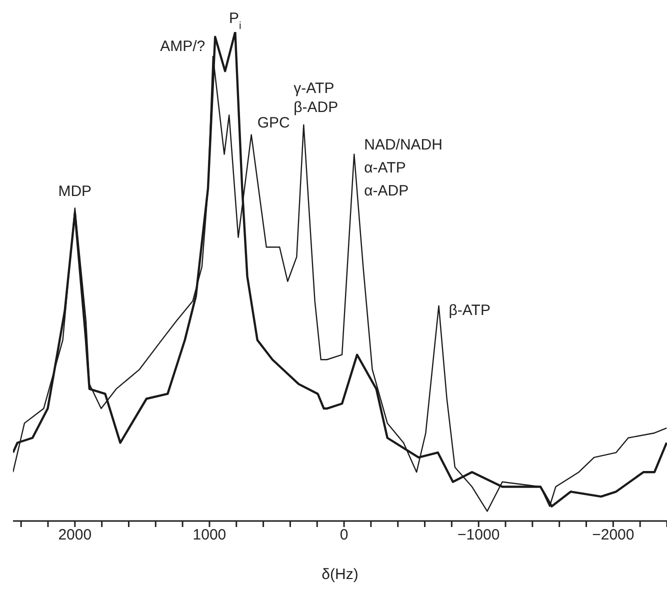 The image size is (667, 593). I want to click on annotation: MDP, so click(75, 191).